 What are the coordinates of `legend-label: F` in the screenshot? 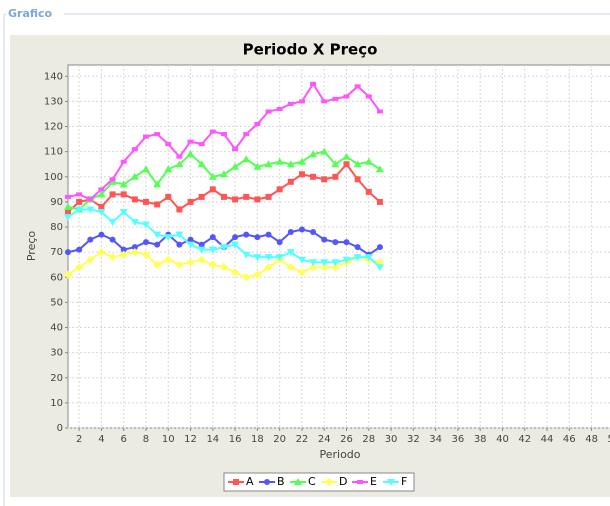 It's located at (404, 481).